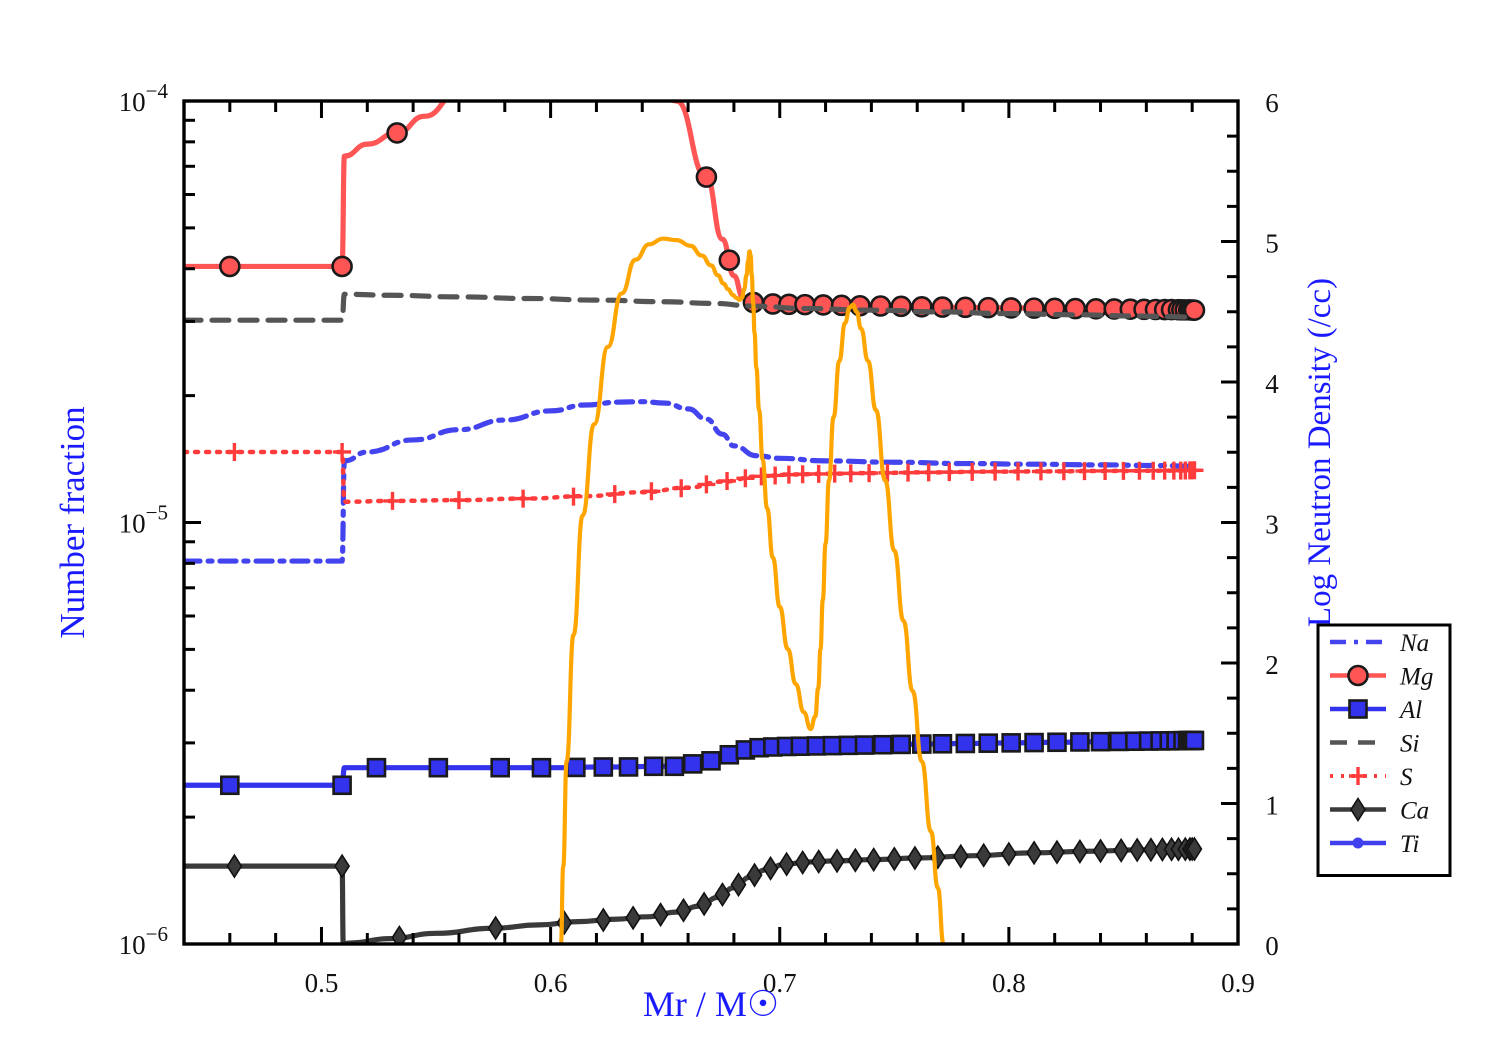 The width and height of the screenshot is (1500, 1050). Describe the element at coordinates (1358, 675) in the screenshot. I see `legend-marker-Mg` at that location.